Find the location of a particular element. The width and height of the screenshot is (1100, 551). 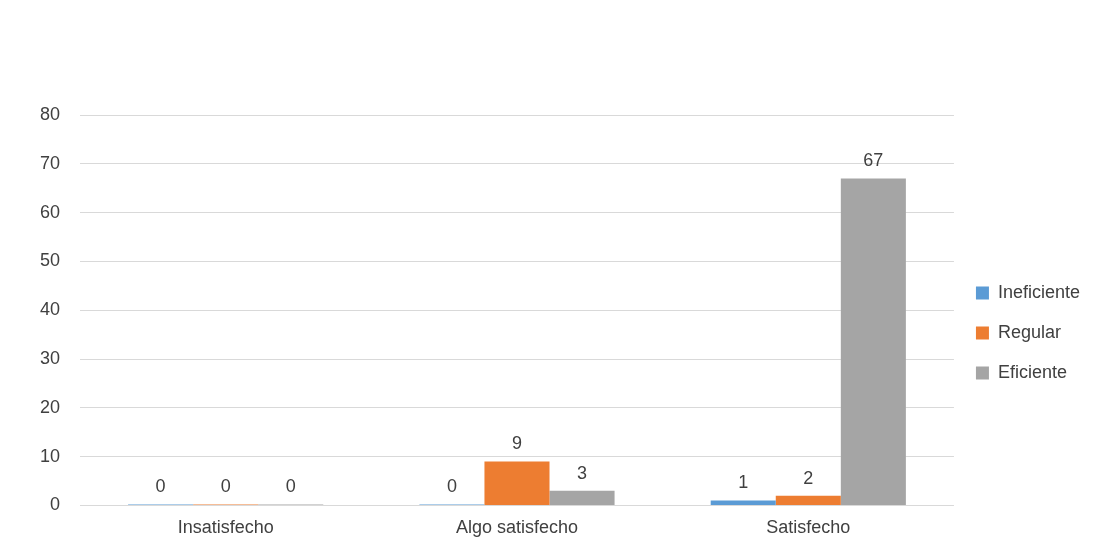

data-label: 67 is located at coordinates (873, 160).